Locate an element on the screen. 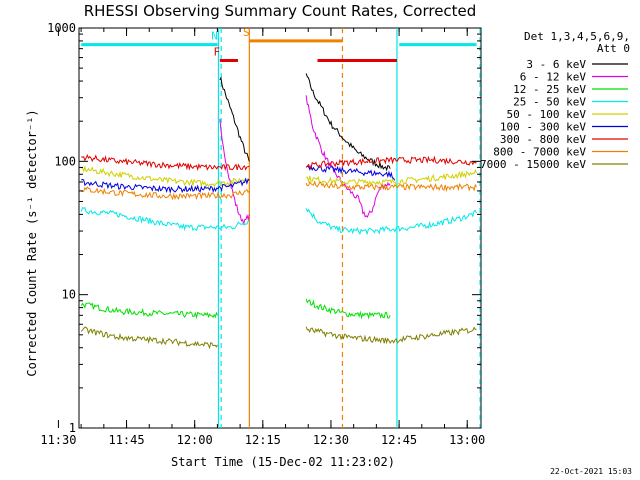  x-tick-label-12:45: 12:45 is located at coordinates (399, 440).